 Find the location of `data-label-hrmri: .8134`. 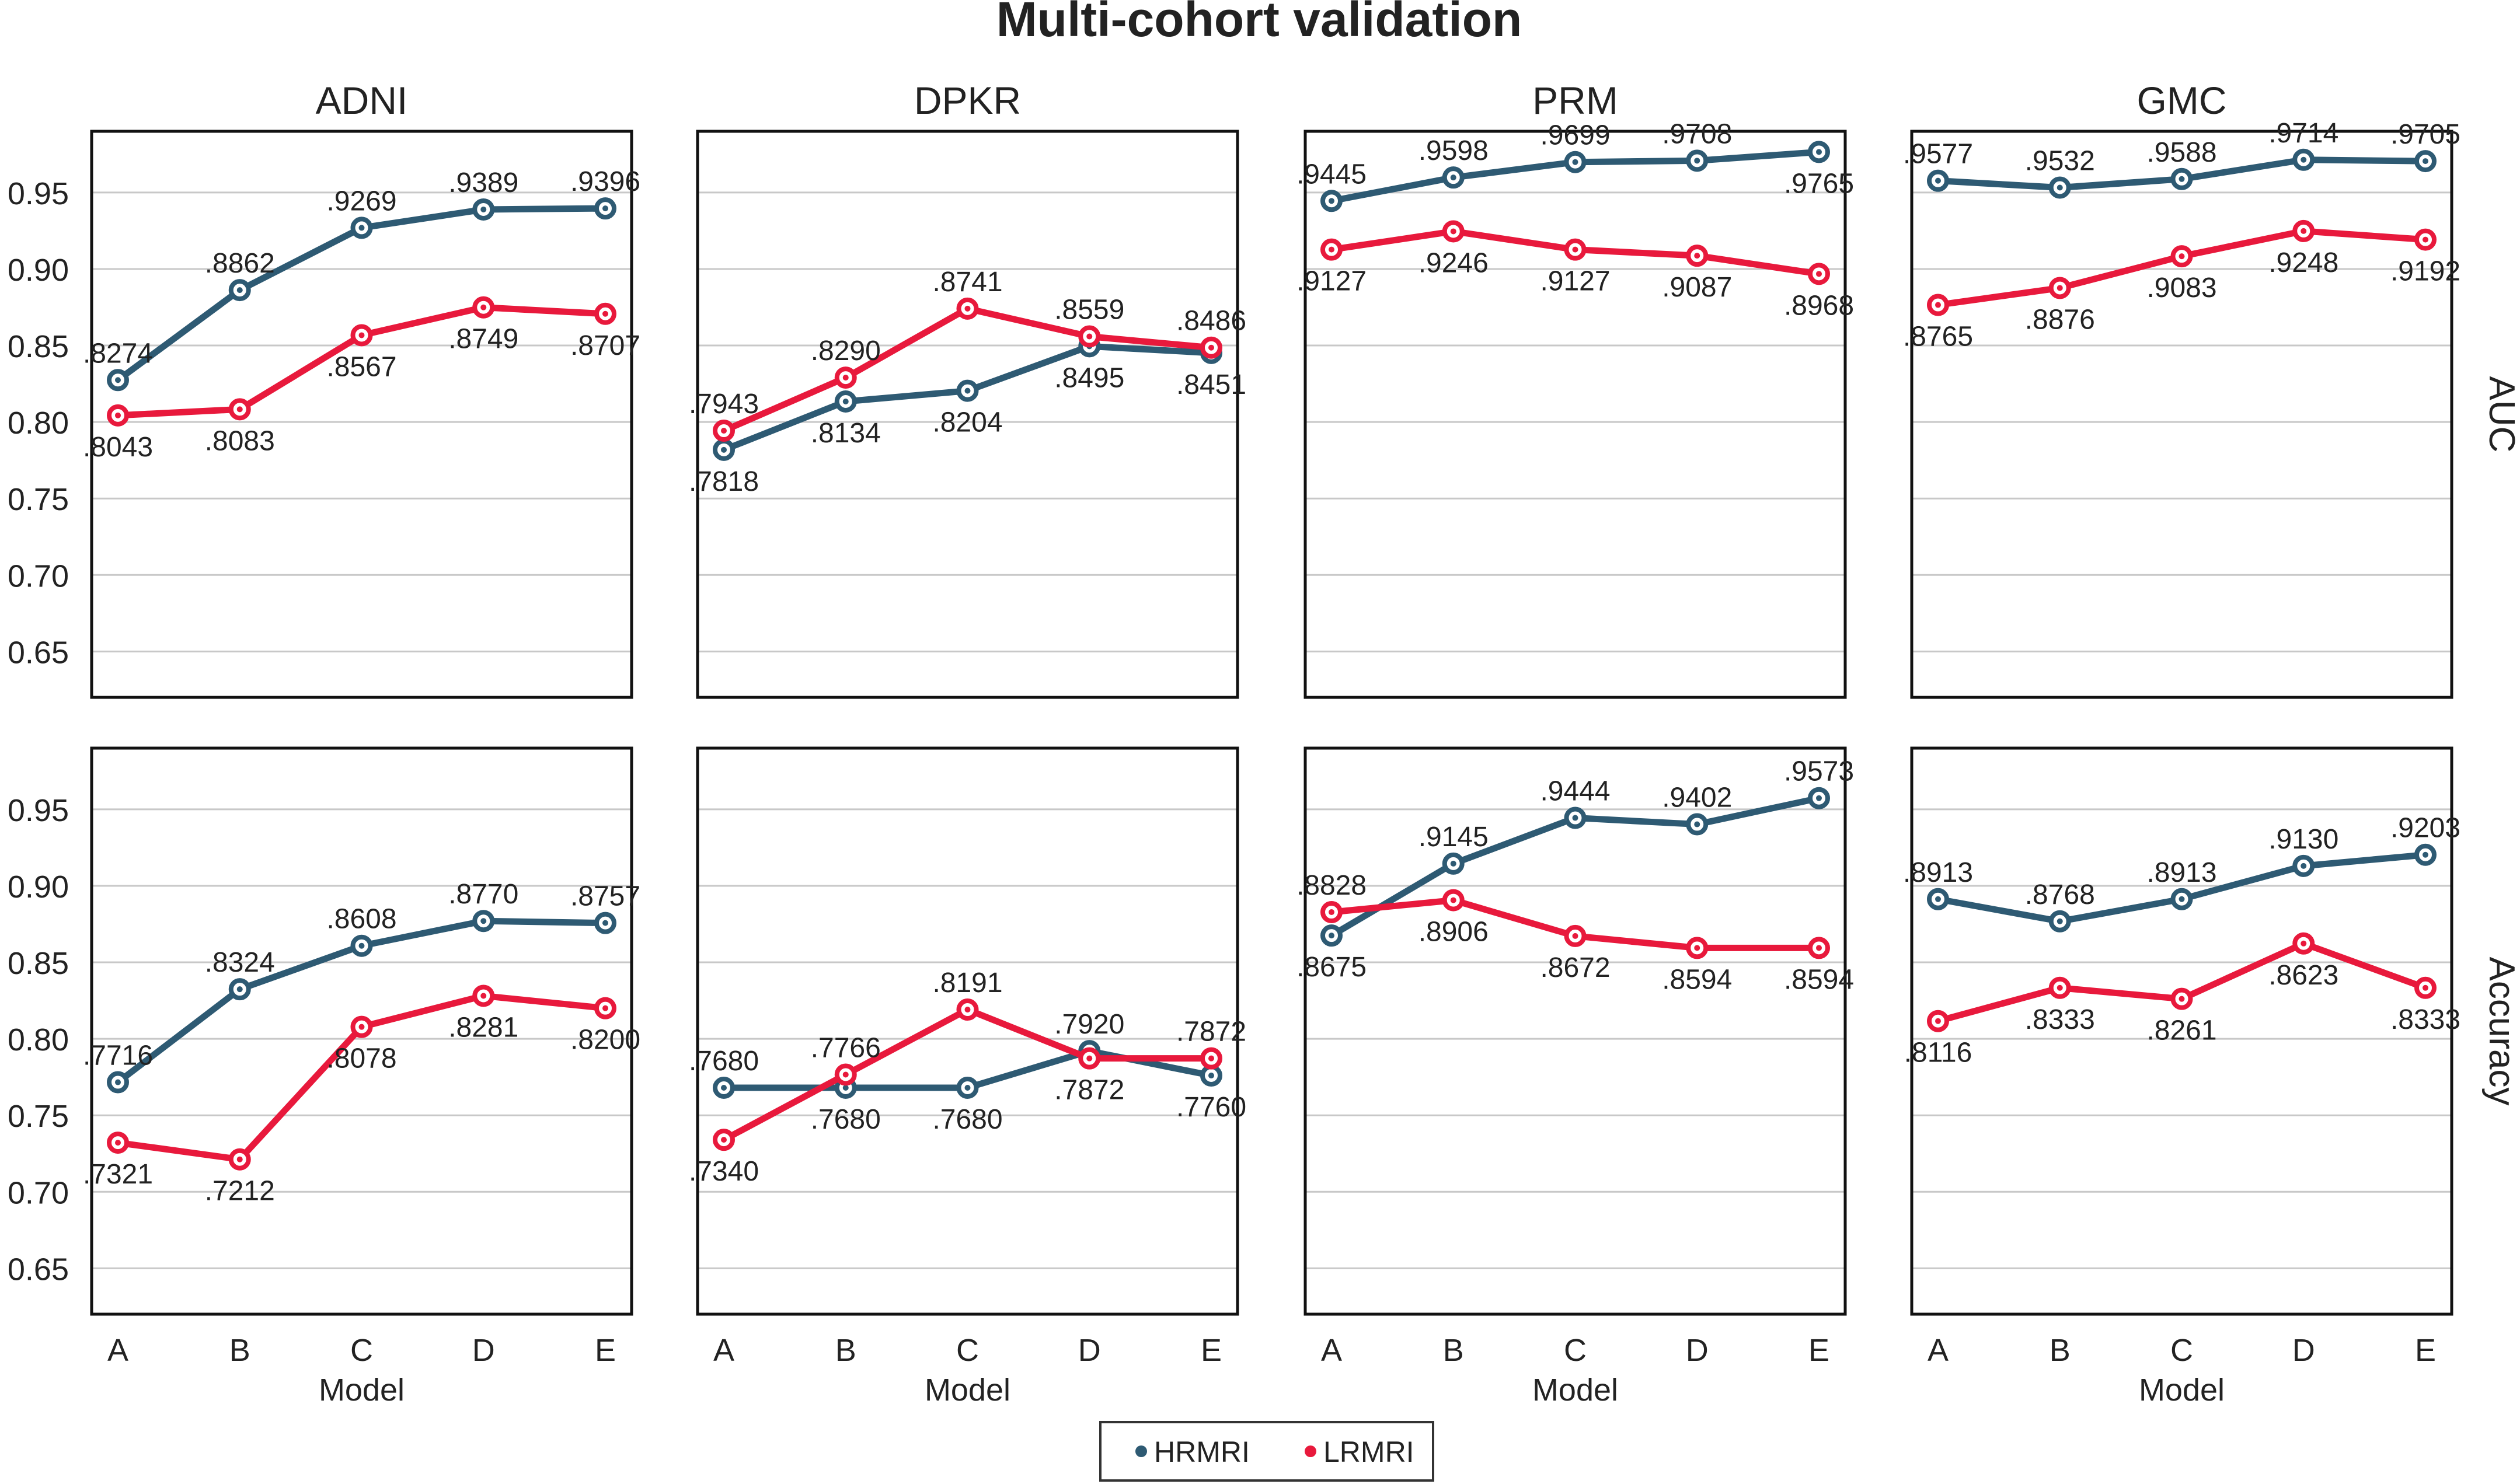

data-label-hrmri: .8134 is located at coordinates (846, 434).